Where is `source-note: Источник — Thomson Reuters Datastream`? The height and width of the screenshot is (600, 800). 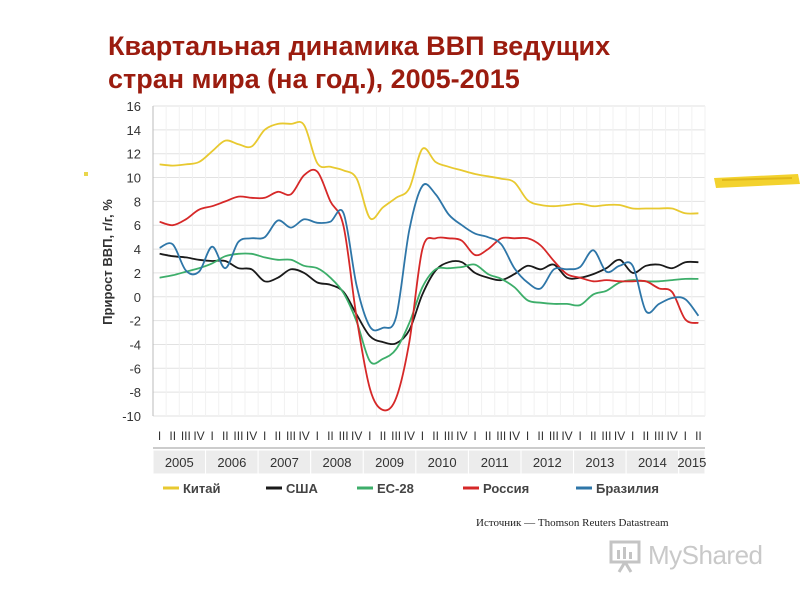 source-note: Источник — Thomson Reuters Datastream is located at coordinates (572, 523).